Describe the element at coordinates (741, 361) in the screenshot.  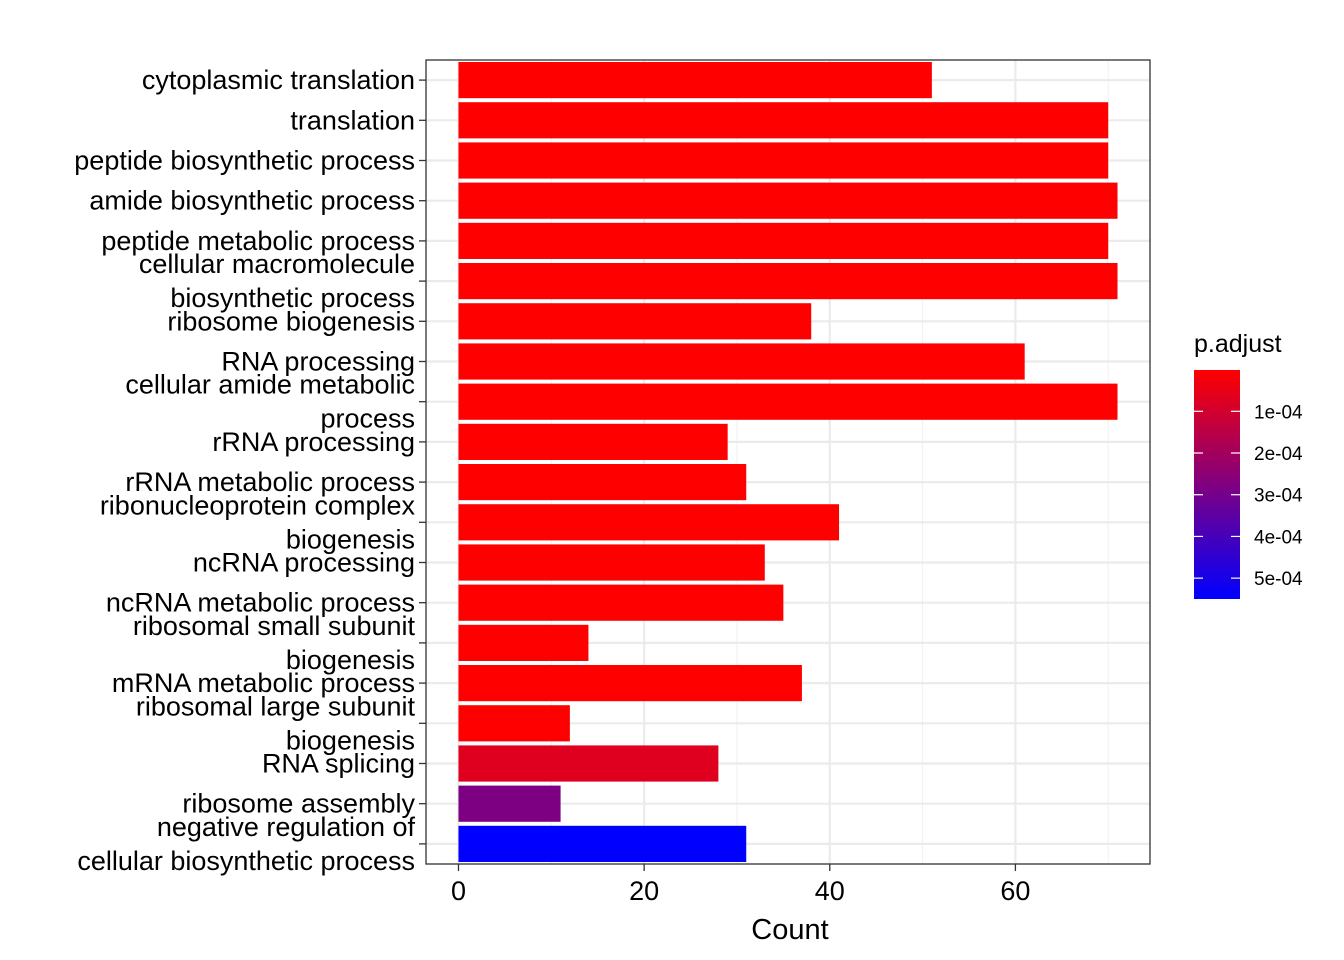
I see `bar-rna-processing` at that location.